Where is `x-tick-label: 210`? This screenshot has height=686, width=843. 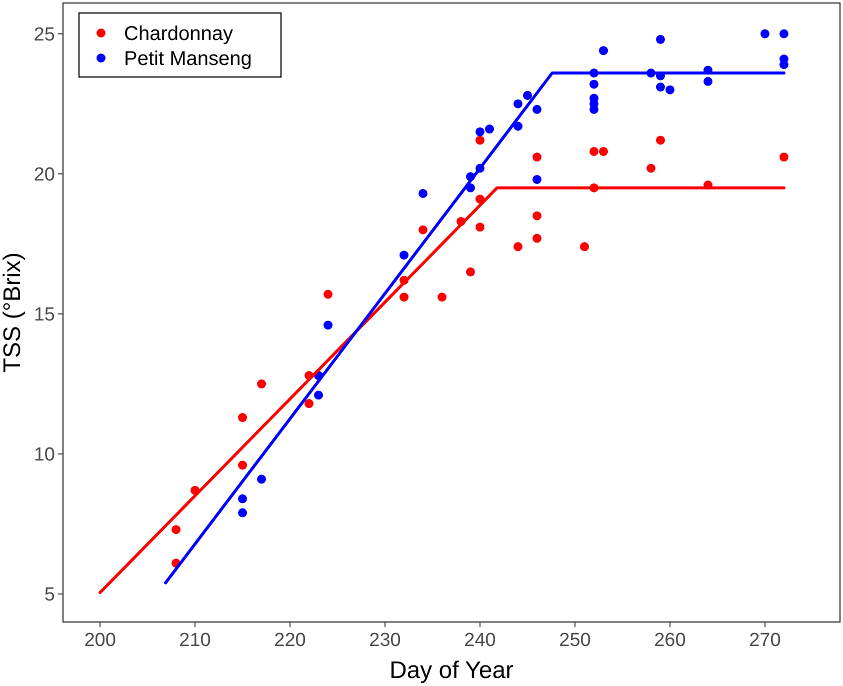
x-tick-label: 210 is located at coordinates (195, 640).